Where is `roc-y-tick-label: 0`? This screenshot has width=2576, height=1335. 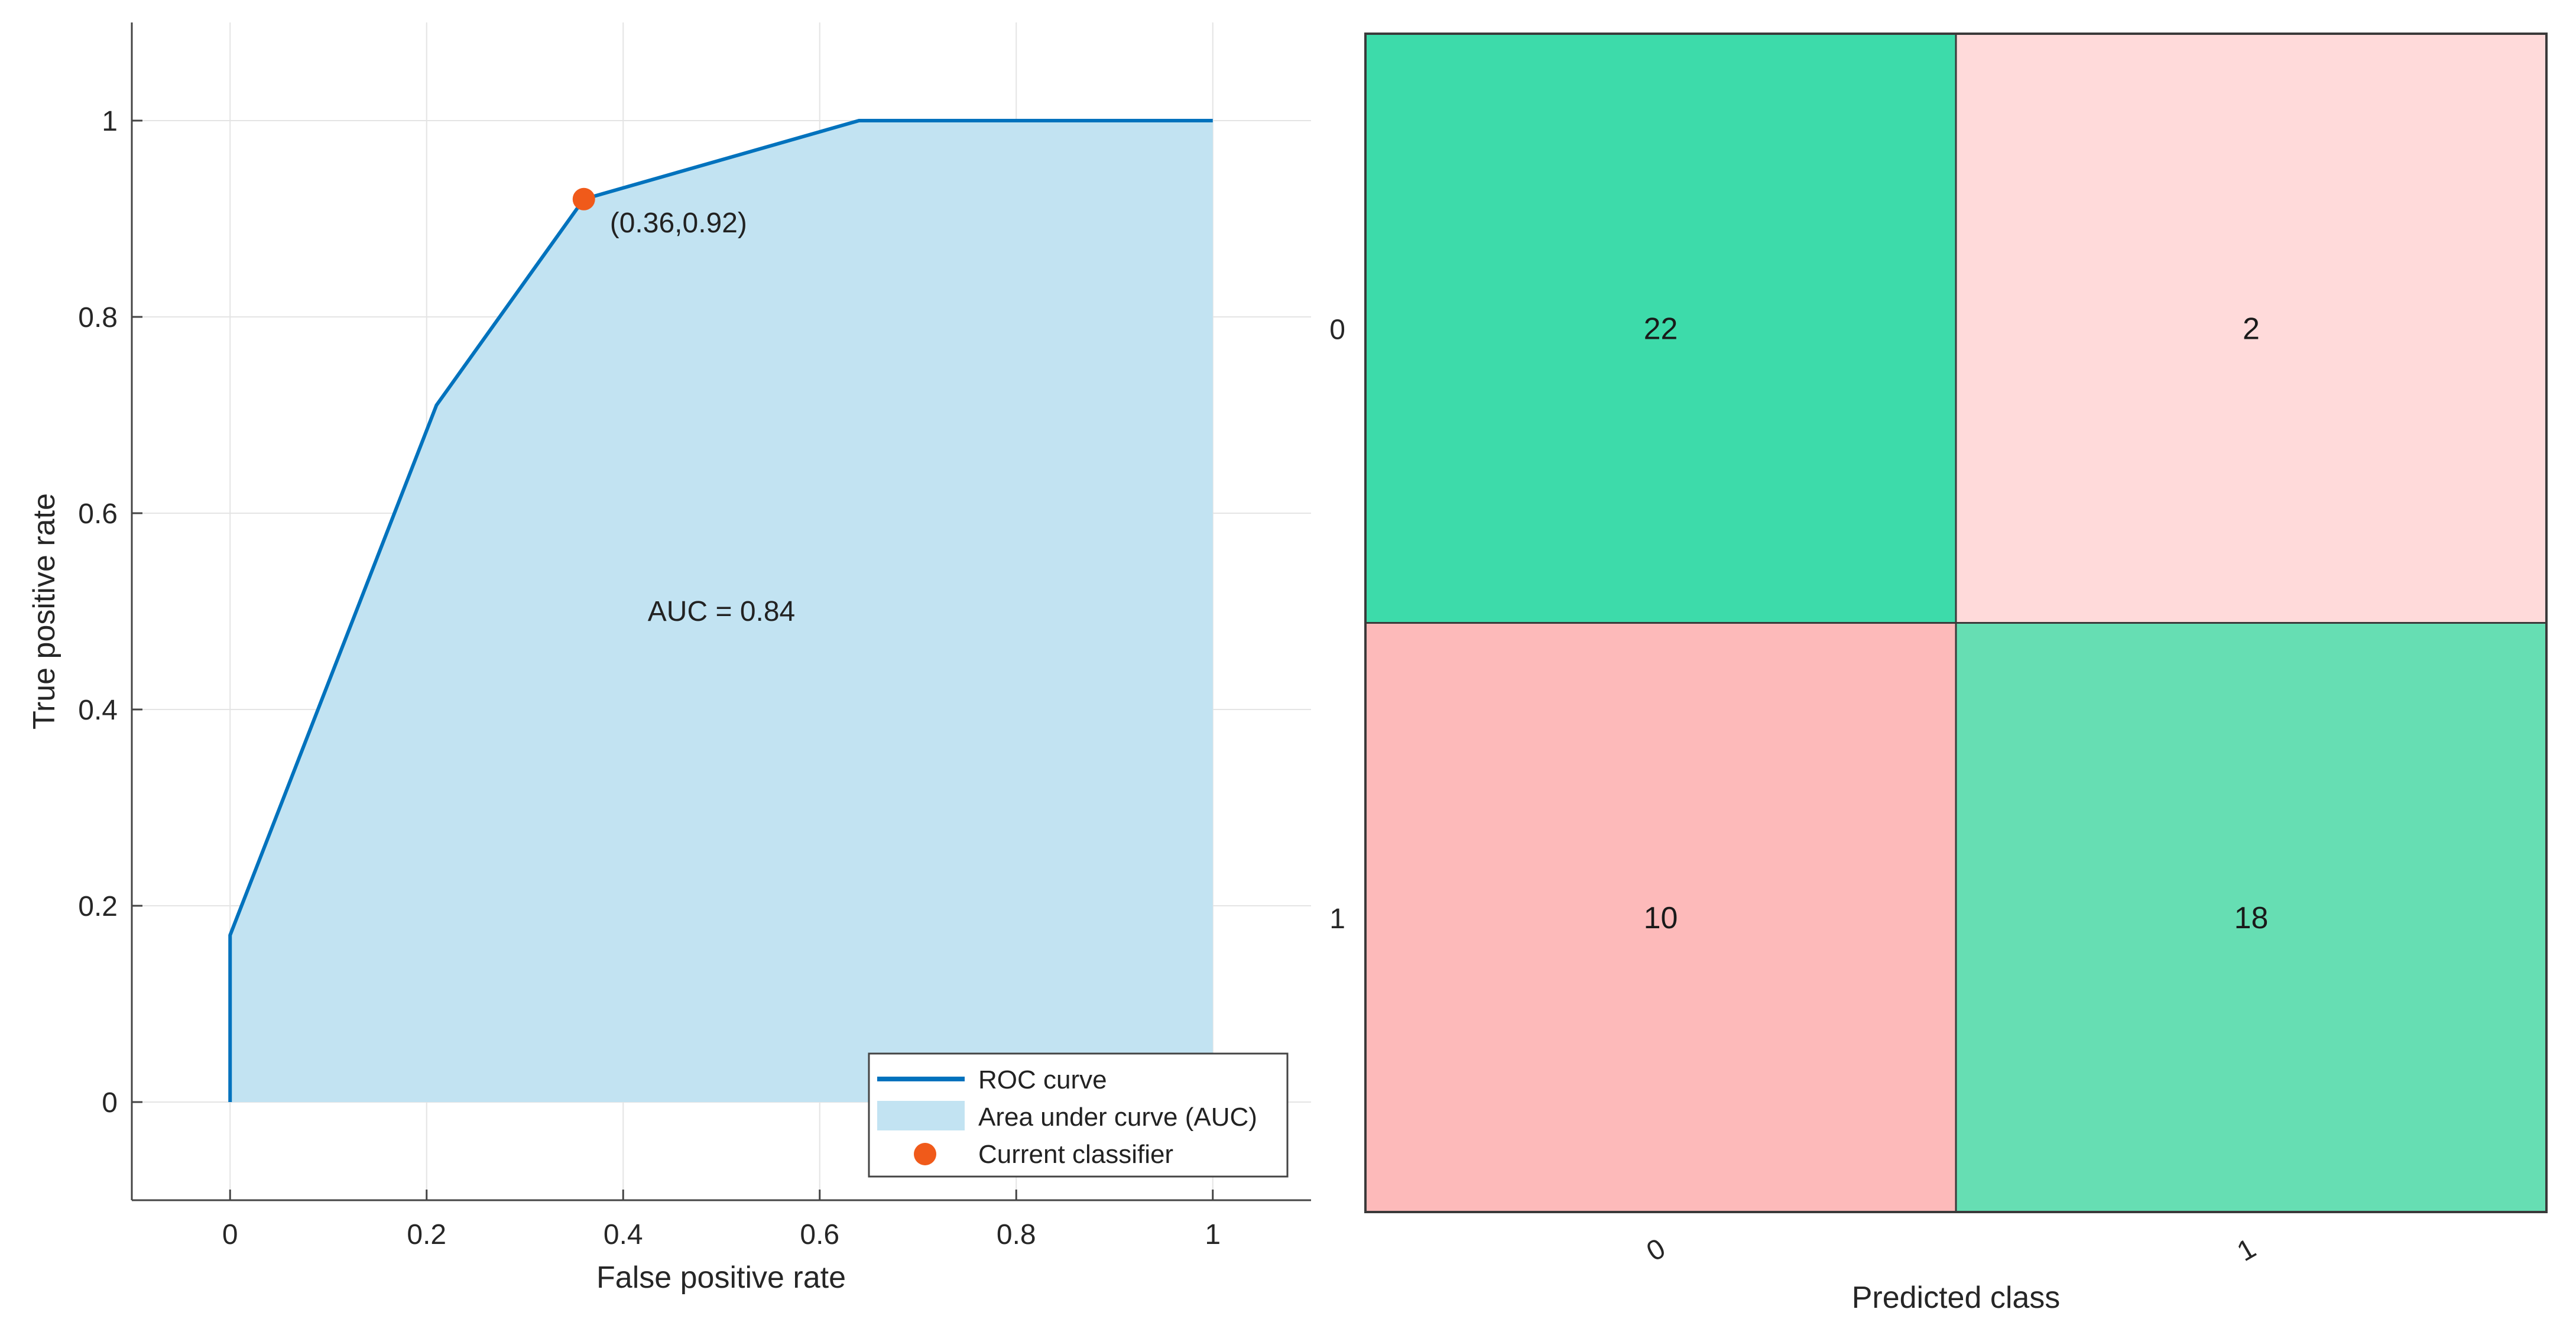 roc-y-tick-label: 0 is located at coordinates (110, 1103).